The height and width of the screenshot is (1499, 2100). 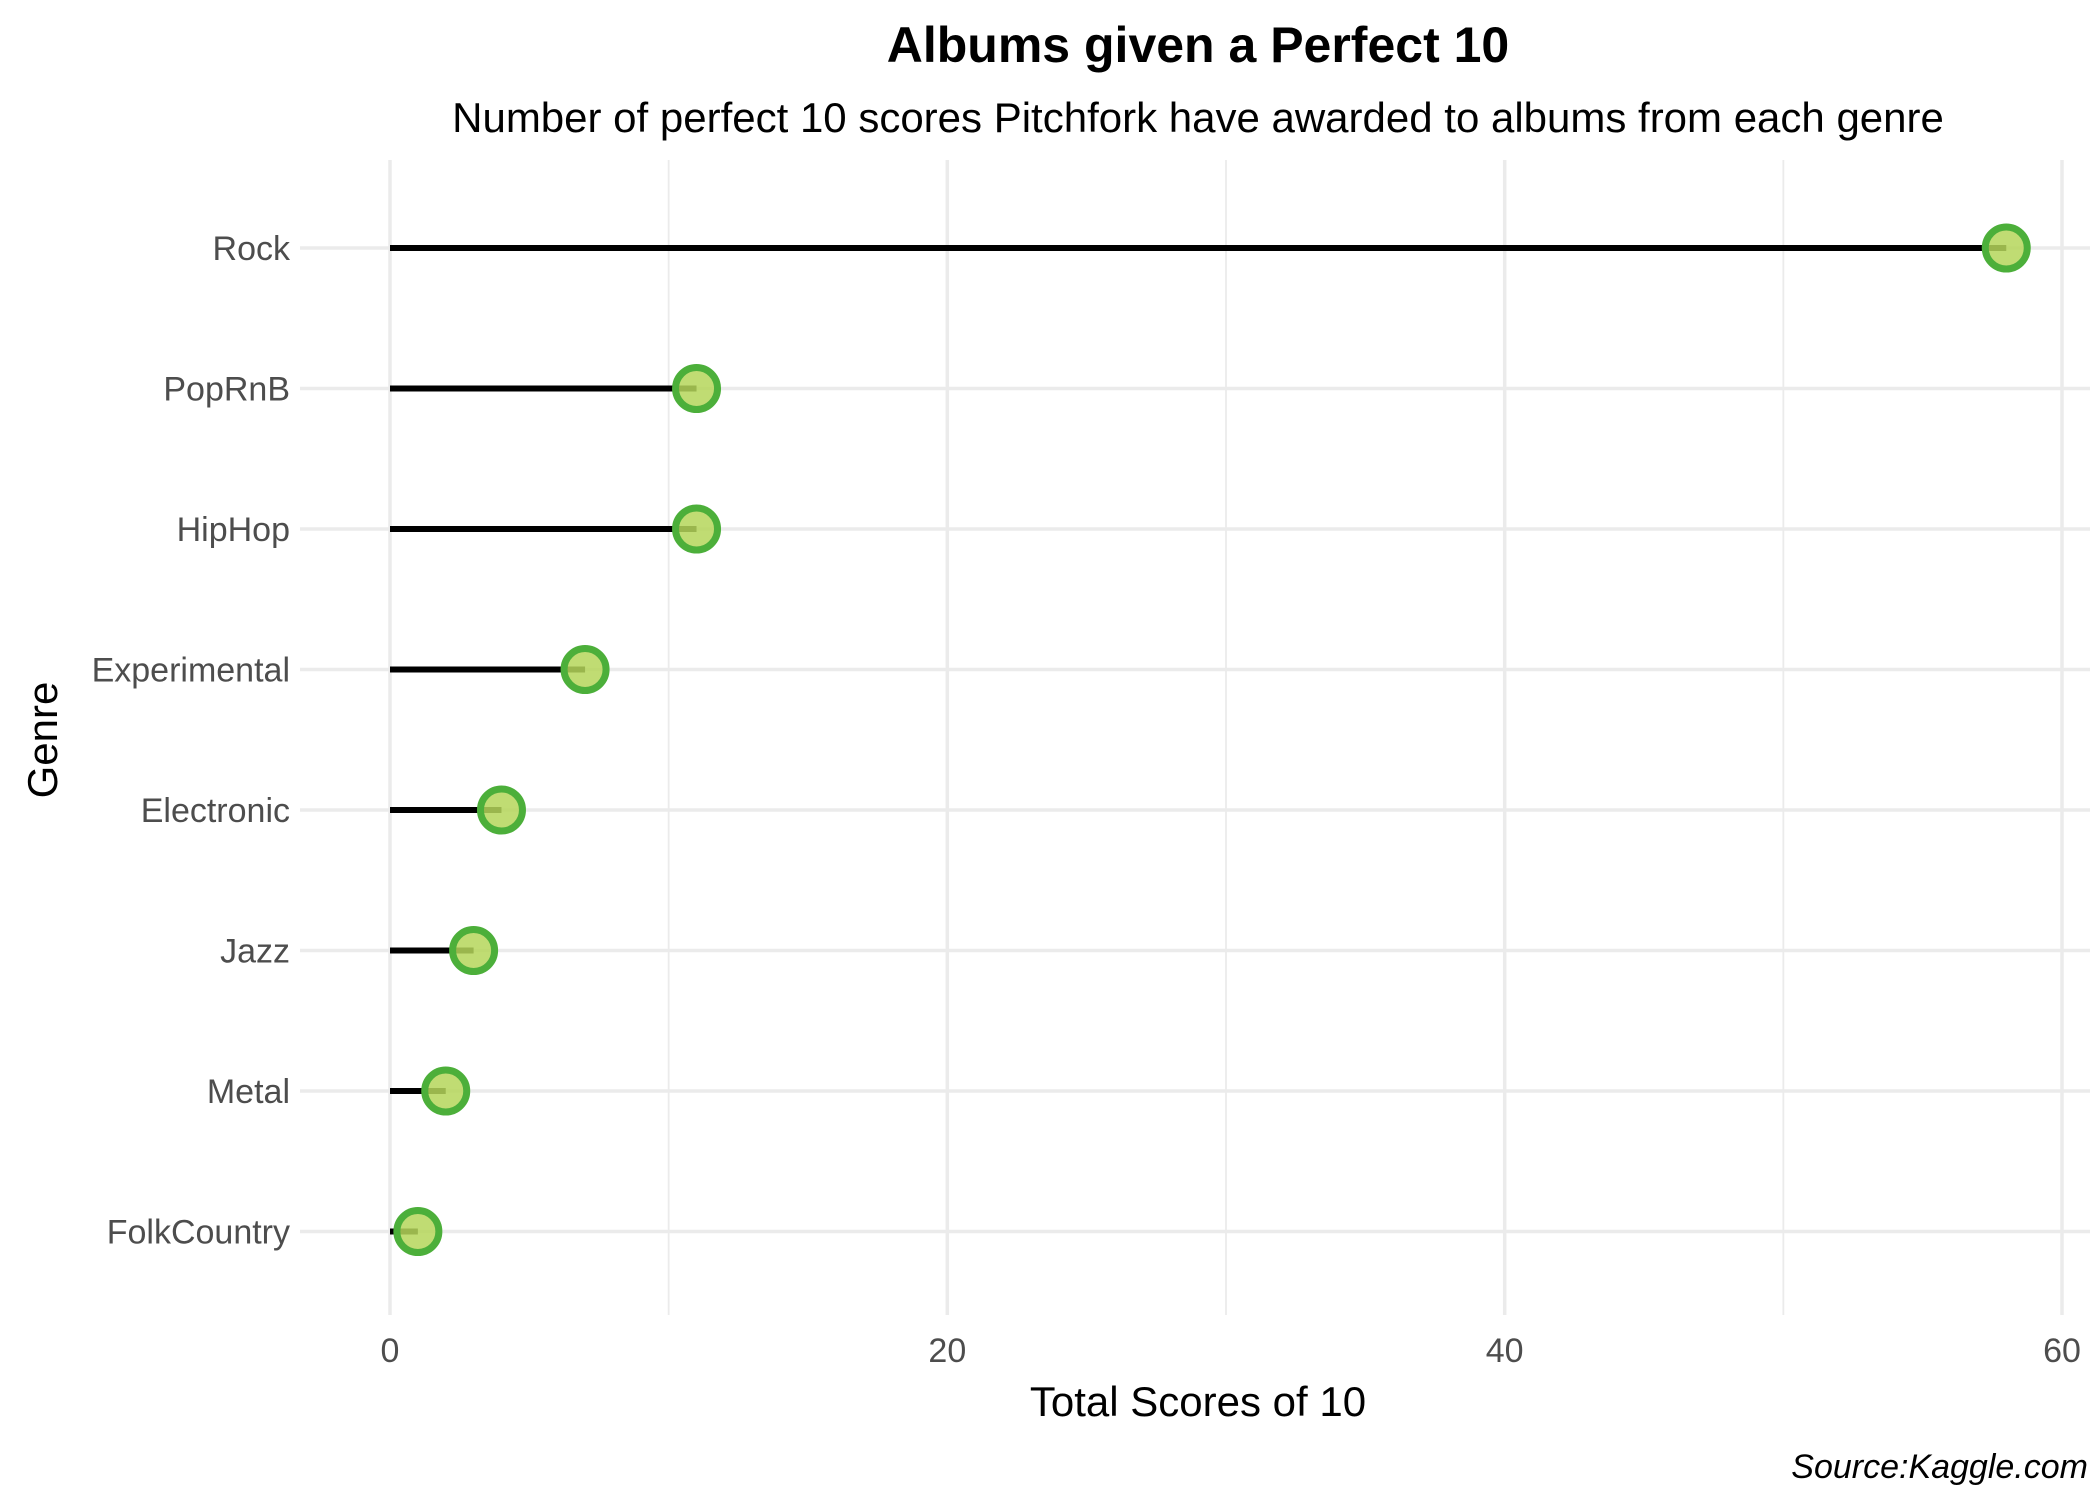 I want to click on x-tick-label: 40, so click(x=1505, y=1351).